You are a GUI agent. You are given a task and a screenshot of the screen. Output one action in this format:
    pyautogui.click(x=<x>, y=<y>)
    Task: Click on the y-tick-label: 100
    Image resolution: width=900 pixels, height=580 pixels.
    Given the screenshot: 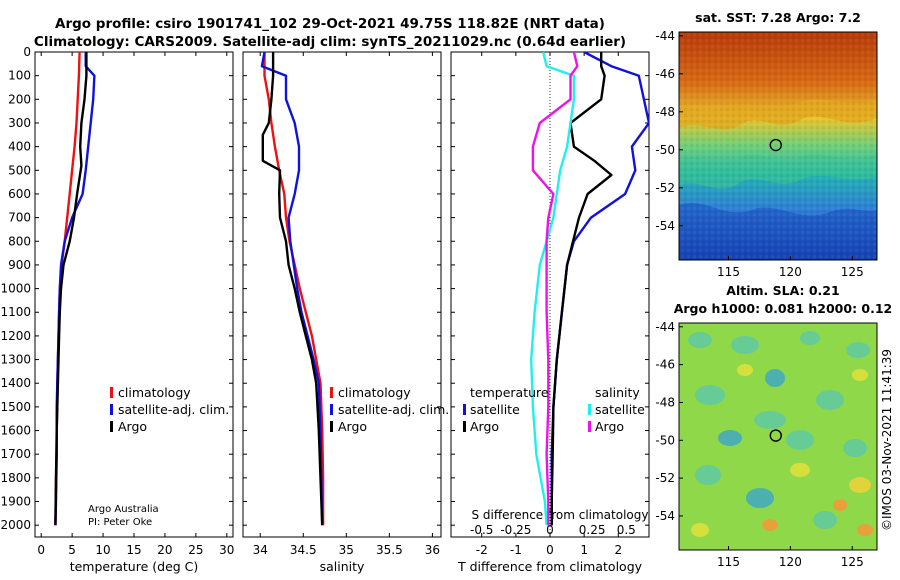 What is the action you would take?
    pyautogui.click(x=19, y=76)
    